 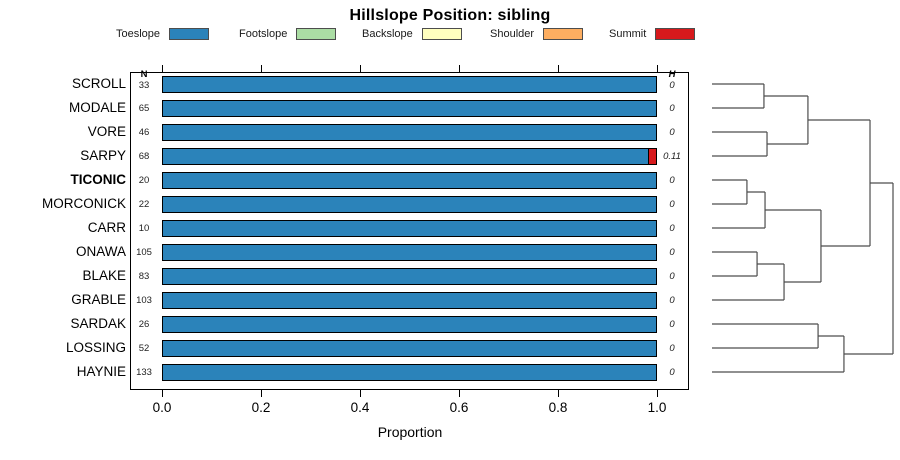 What do you see at coordinates (144, 324) in the screenshot?
I see `n-value: 26` at bounding box center [144, 324].